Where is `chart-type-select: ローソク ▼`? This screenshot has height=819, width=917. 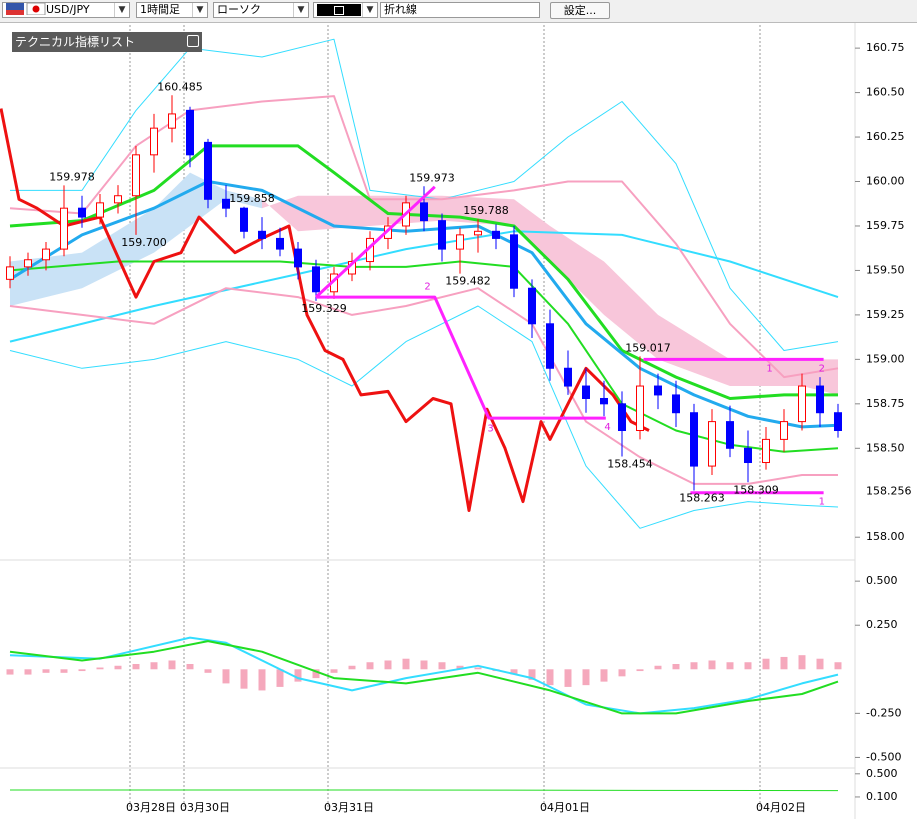 chart-type-select: ローソク ▼ is located at coordinates (261, 10).